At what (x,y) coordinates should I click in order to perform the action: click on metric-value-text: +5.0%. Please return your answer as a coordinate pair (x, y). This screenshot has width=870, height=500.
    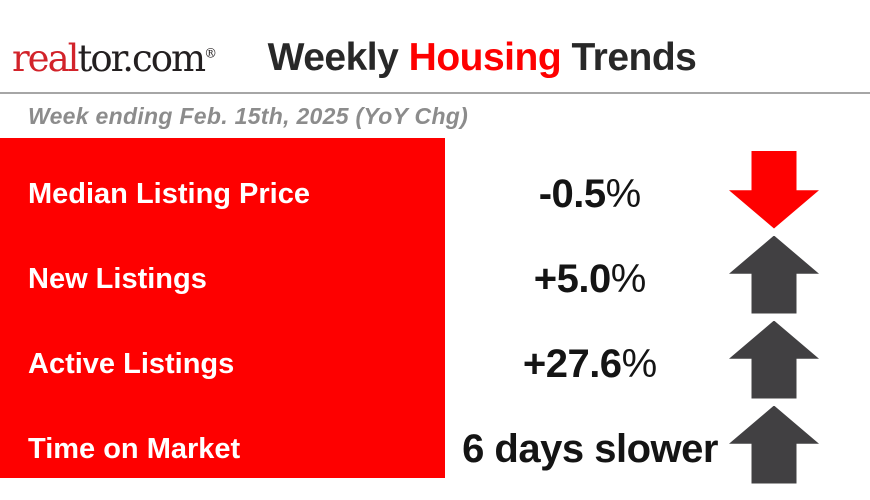
    Looking at the image, I should click on (590, 279).